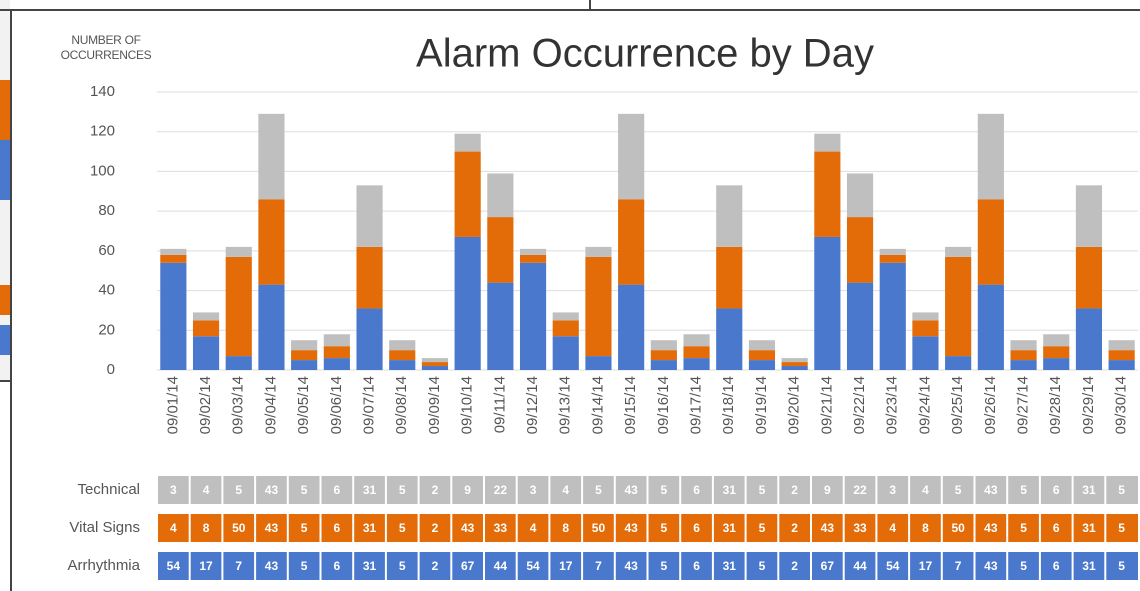  What do you see at coordinates (238, 405) in the screenshot?
I see `x-tick-label: 09/03/14` at bounding box center [238, 405].